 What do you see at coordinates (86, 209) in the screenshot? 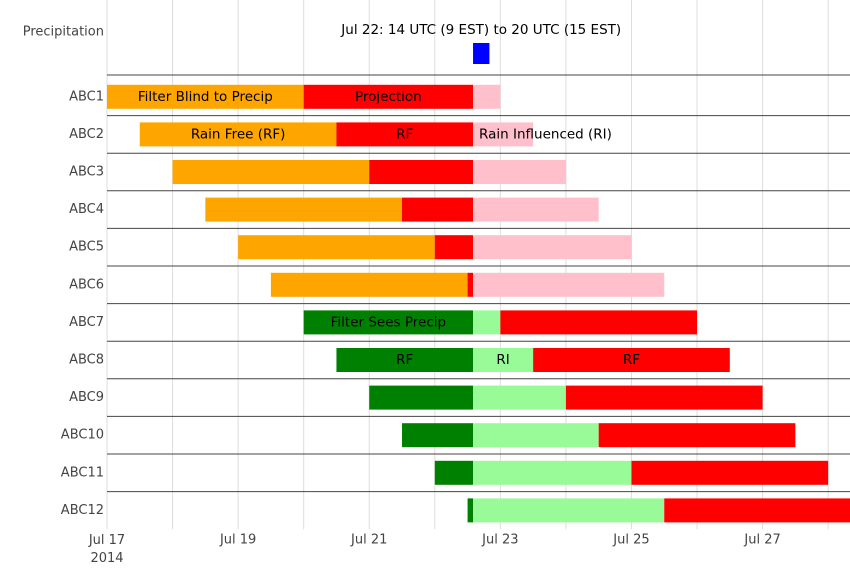
I see `row-label: ABC4` at bounding box center [86, 209].